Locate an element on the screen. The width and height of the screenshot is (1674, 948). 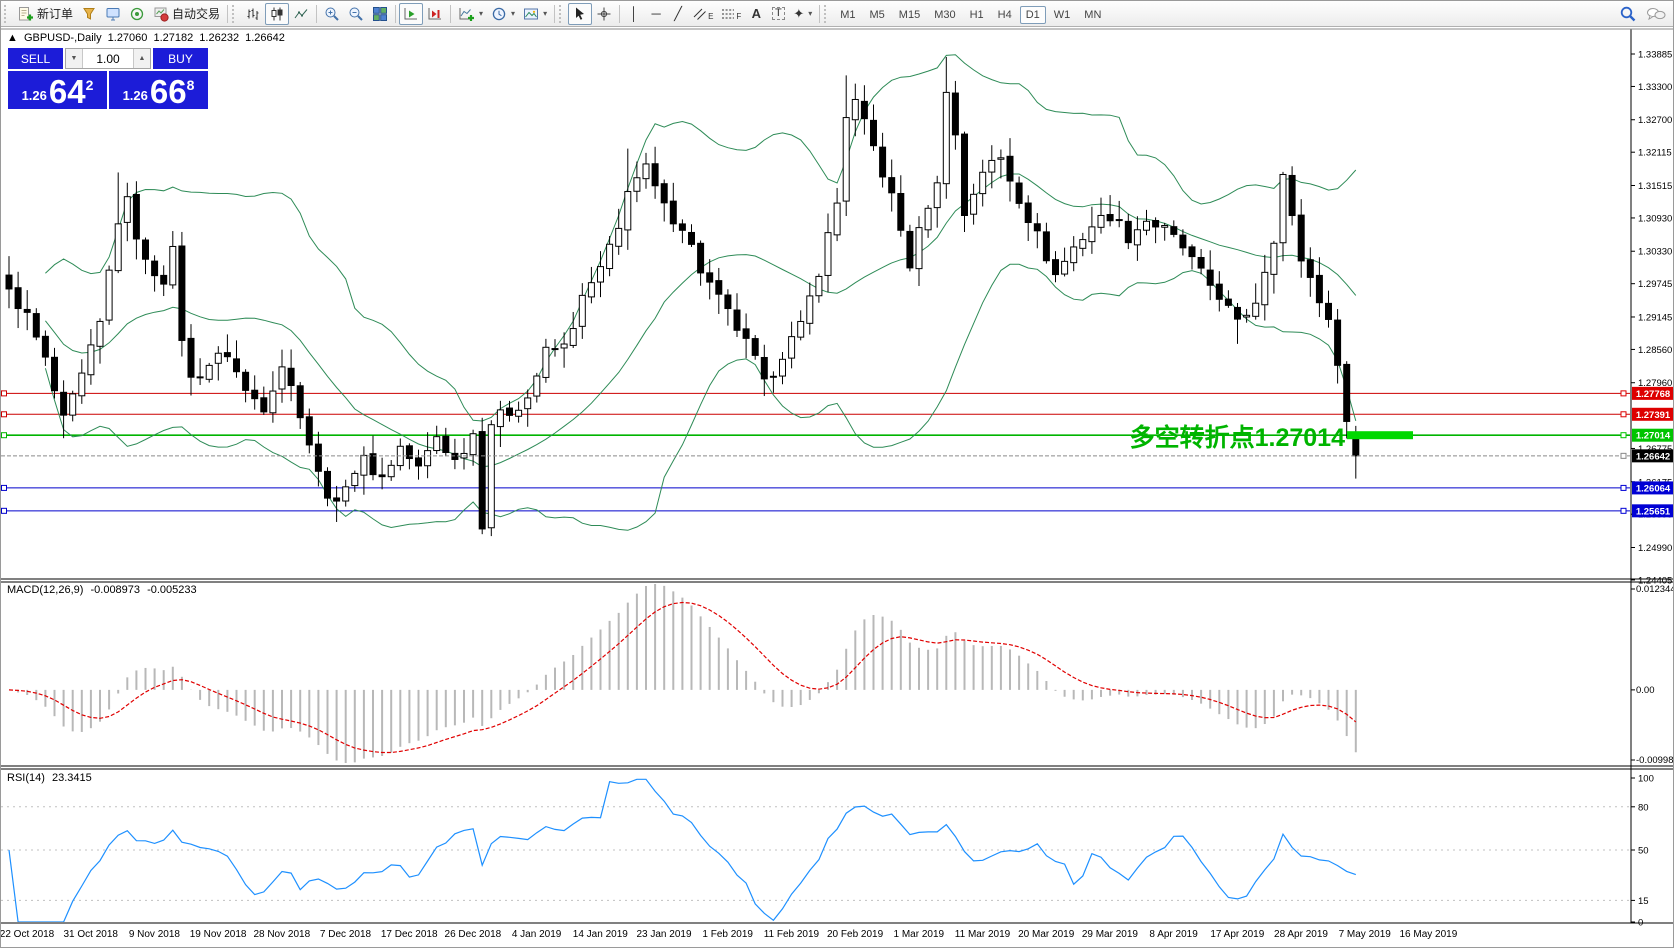
buy-price-big: 66 is located at coordinates (168, 91).